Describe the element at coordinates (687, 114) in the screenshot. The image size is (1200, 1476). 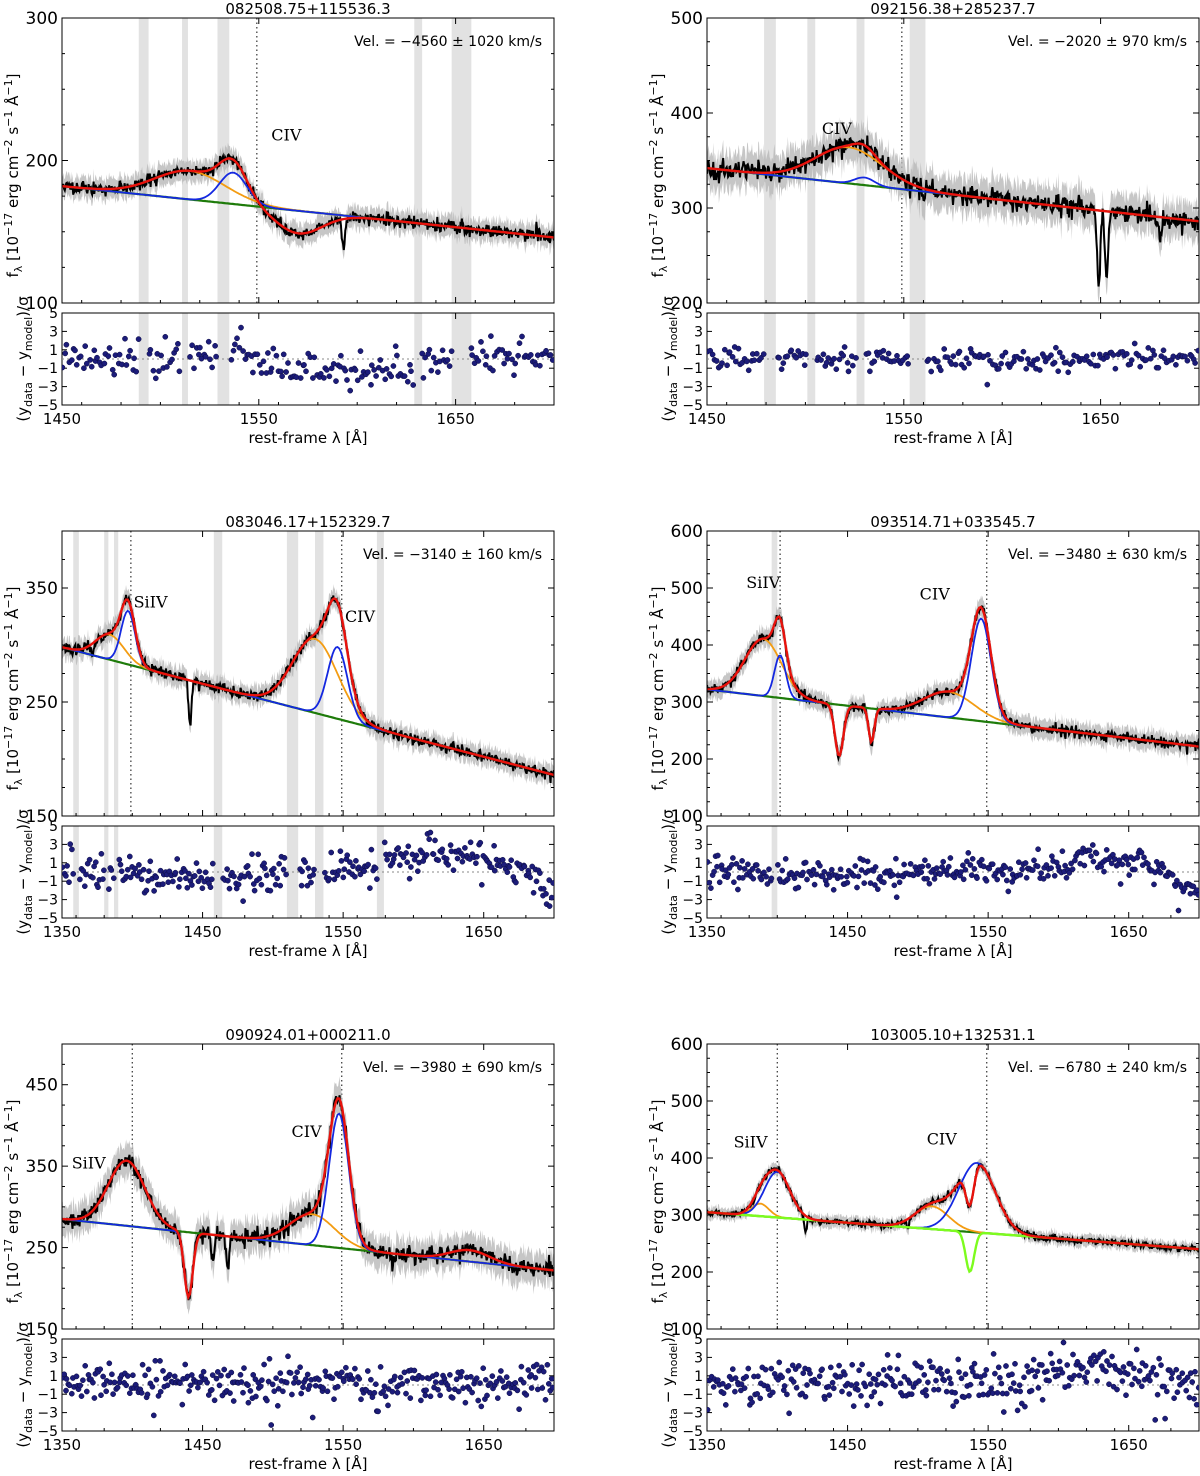
I see `ytick-label: 400` at that location.